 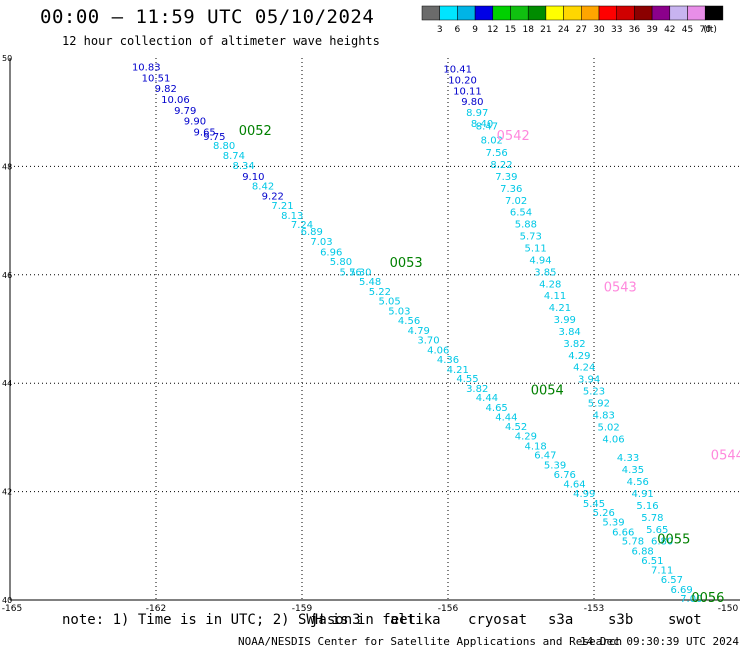 I want to click on lat-tick-label: 48, so click(x=7, y=166).